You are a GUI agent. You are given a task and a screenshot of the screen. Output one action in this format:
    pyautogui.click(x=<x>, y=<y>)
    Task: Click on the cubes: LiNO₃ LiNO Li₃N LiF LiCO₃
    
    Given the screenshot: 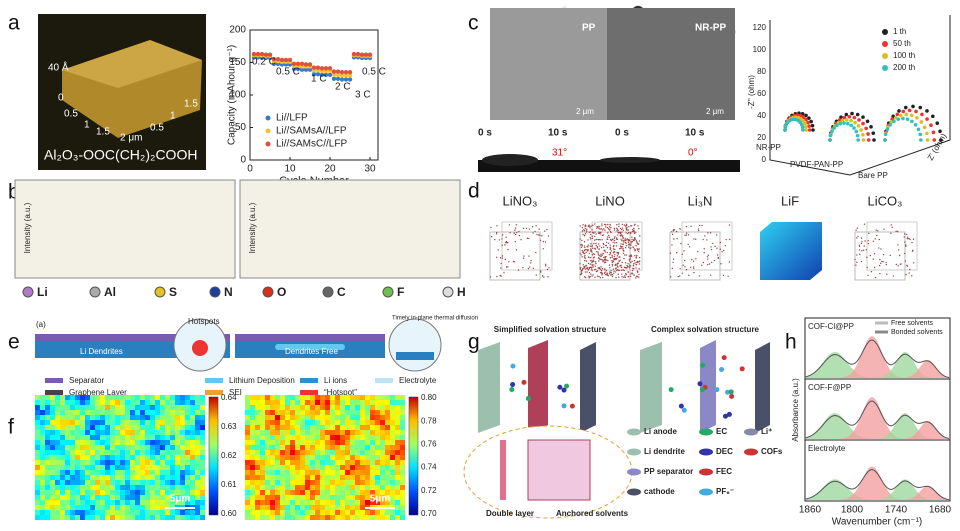 What is the action you would take?
    pyautogui.click(x=703, y=237)
    